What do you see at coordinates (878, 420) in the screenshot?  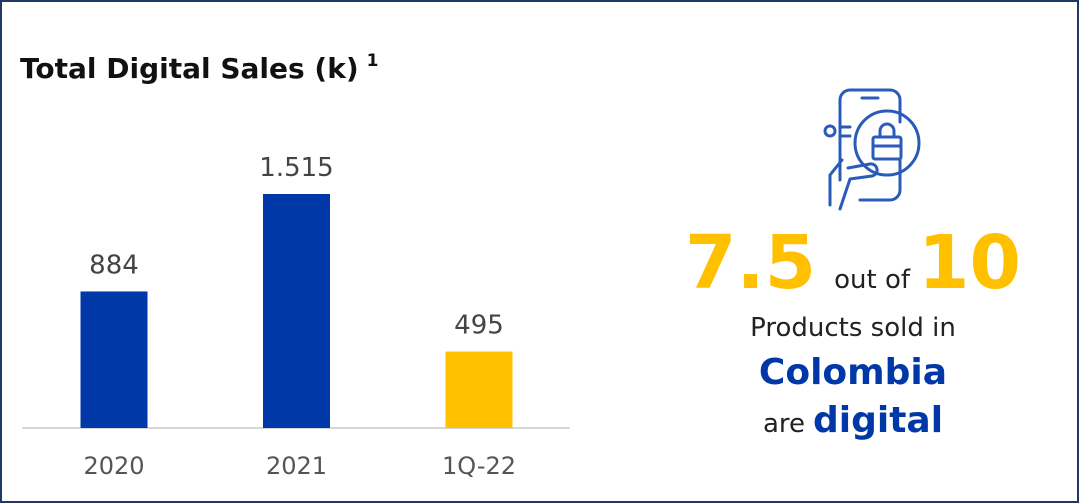 I see `digital: digital` at bounding box center [878, 420].